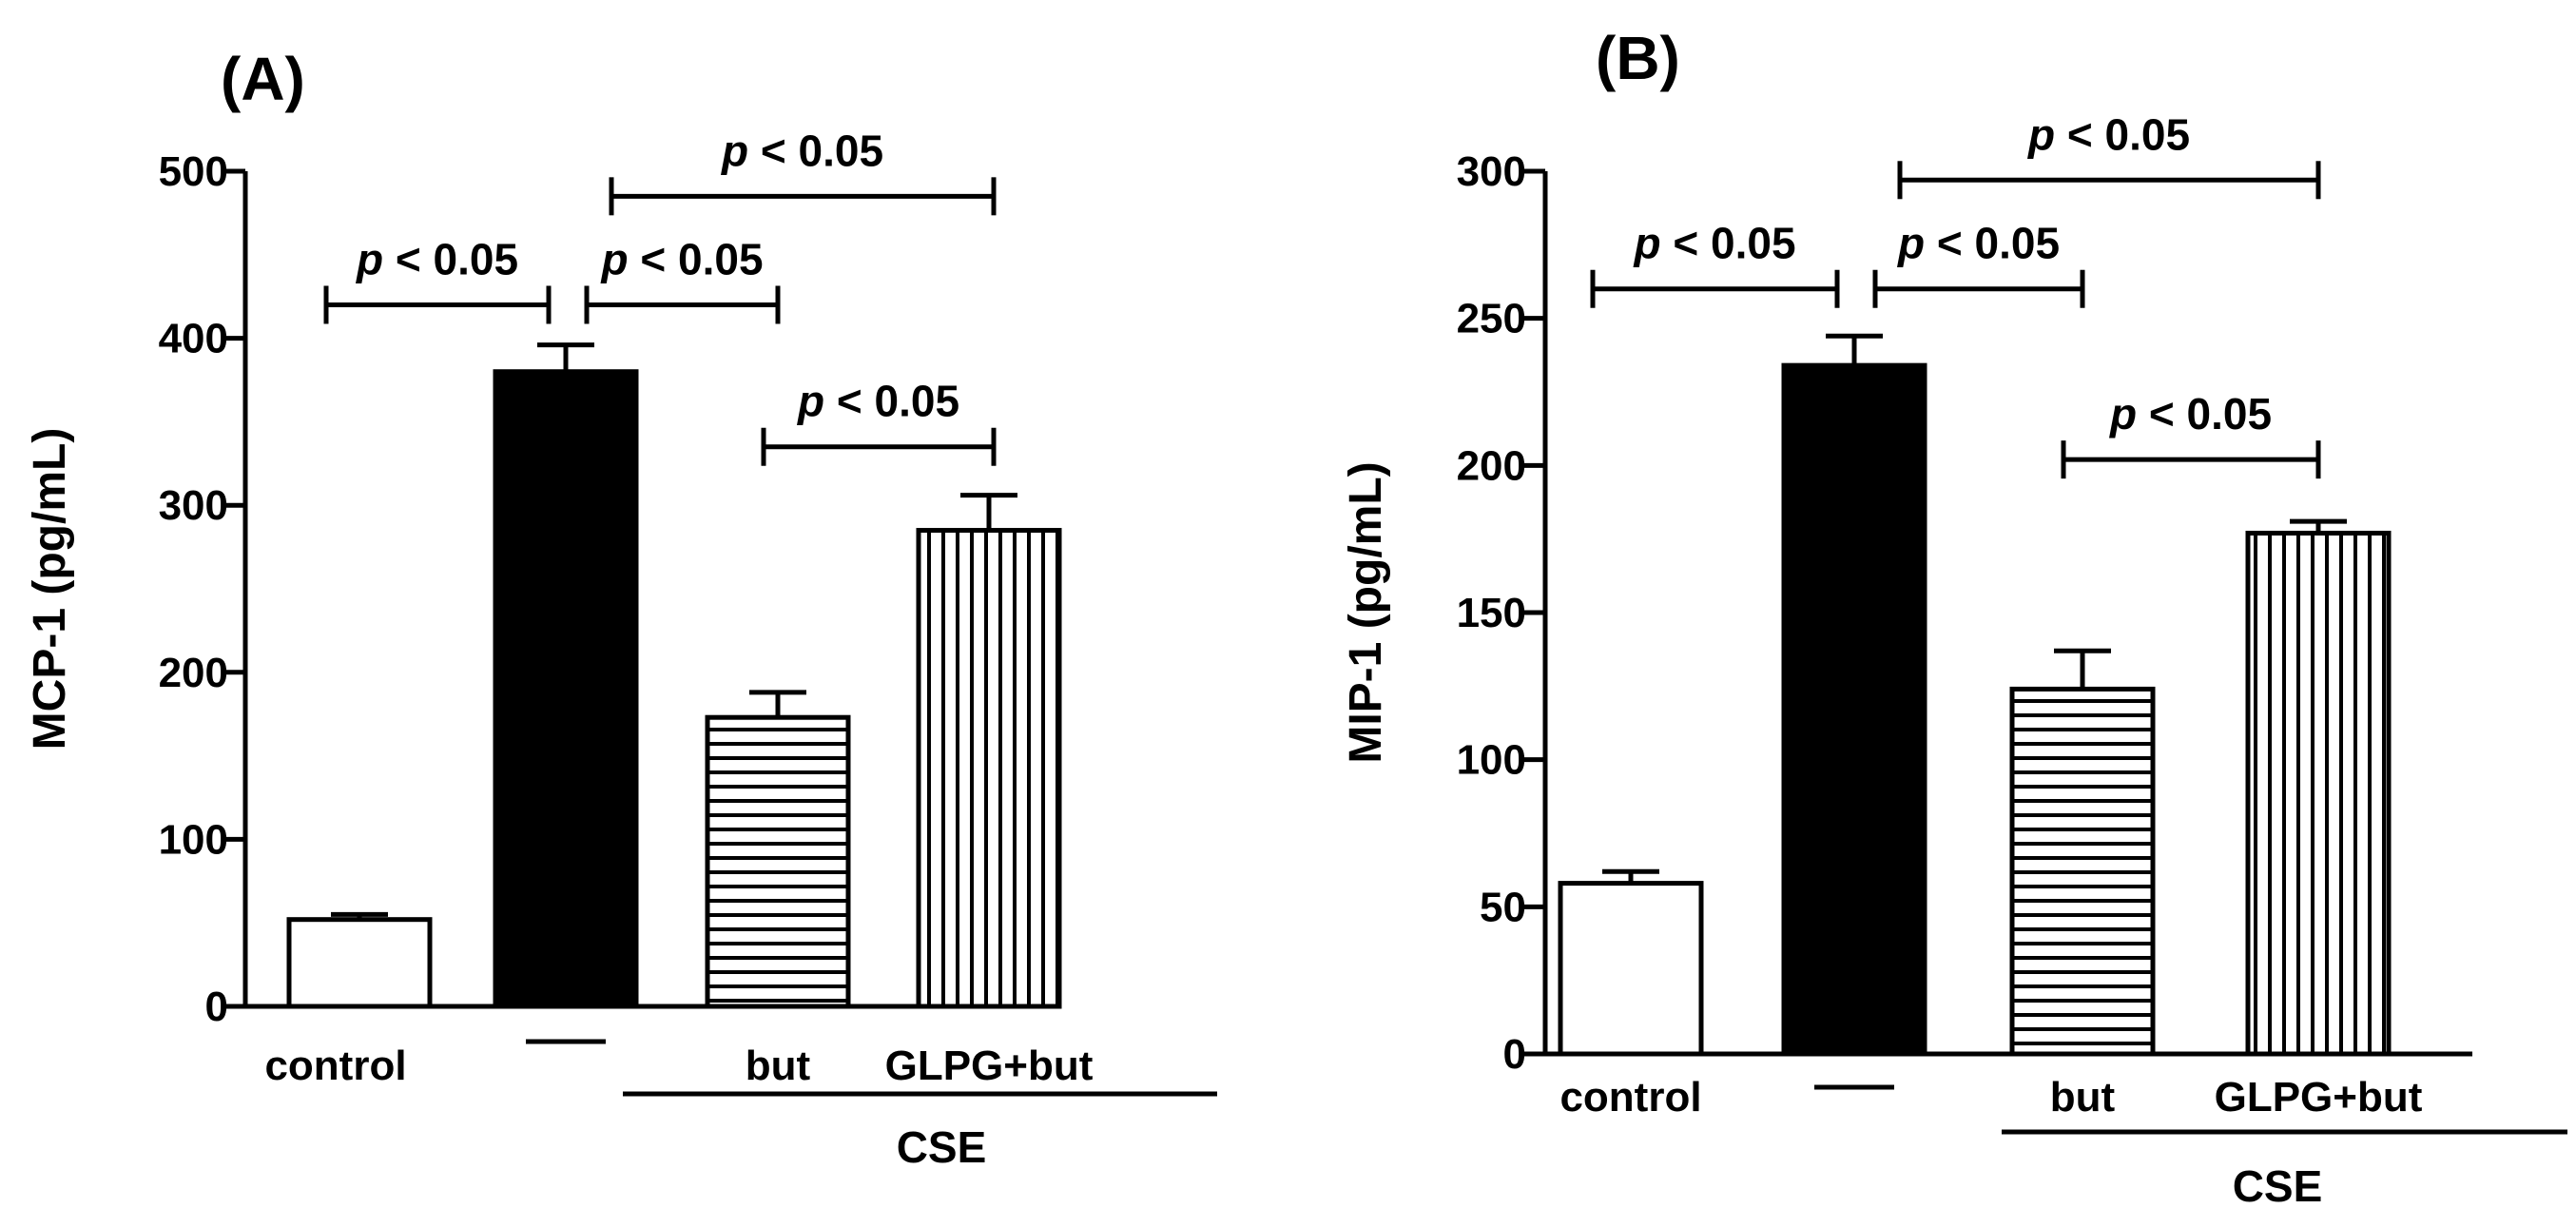  Describe the element at coordinates (1366, 612) in the screenshot. I see `y-axis-title: MIP-1 (pg/mL)` at that location.